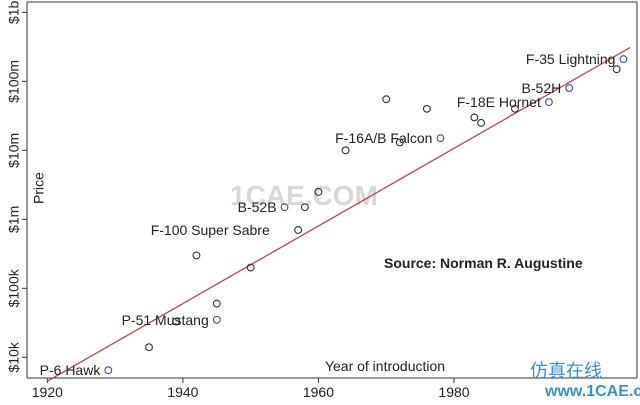  Describe the element at coordinates (39, 188) in the screenshot. I see `y-axis-label: Price` at that location.